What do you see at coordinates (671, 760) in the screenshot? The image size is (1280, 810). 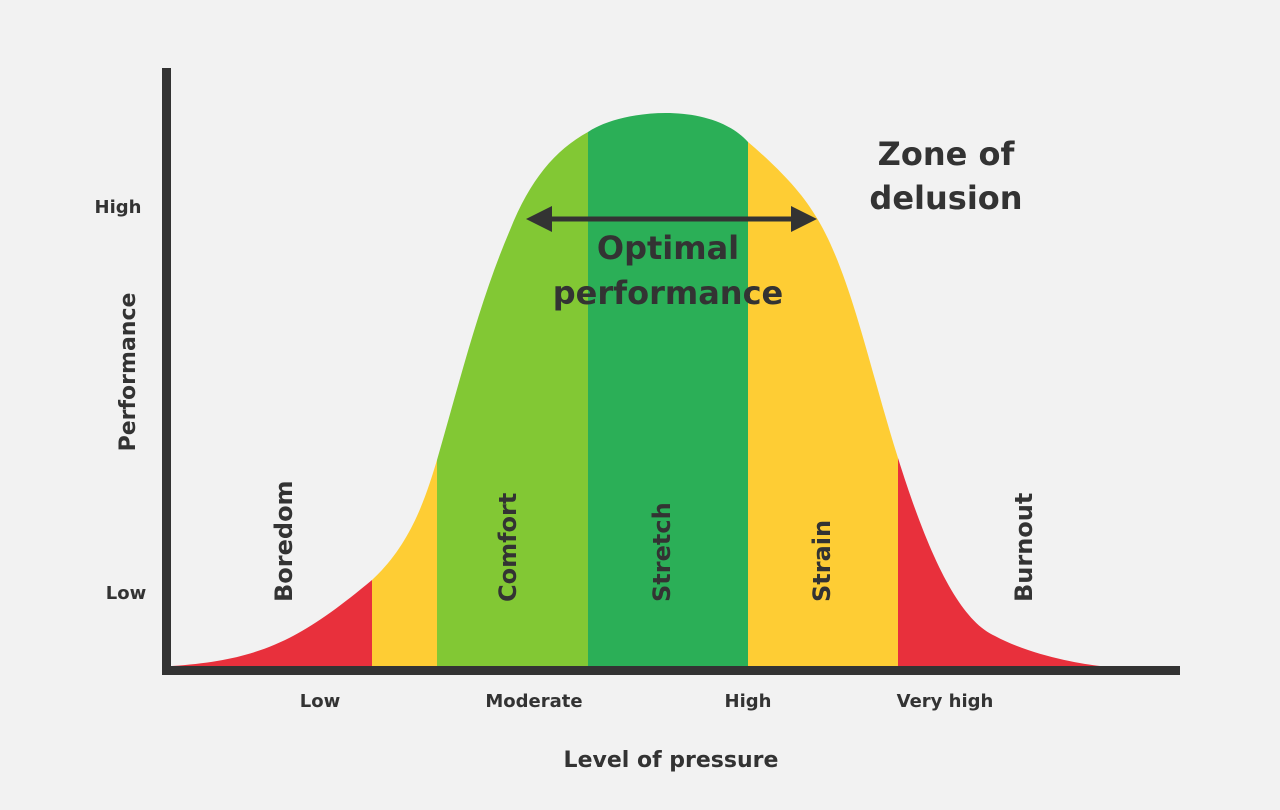 I see `x-axis-title: Level of pressure` at bounding box center [671, 760].